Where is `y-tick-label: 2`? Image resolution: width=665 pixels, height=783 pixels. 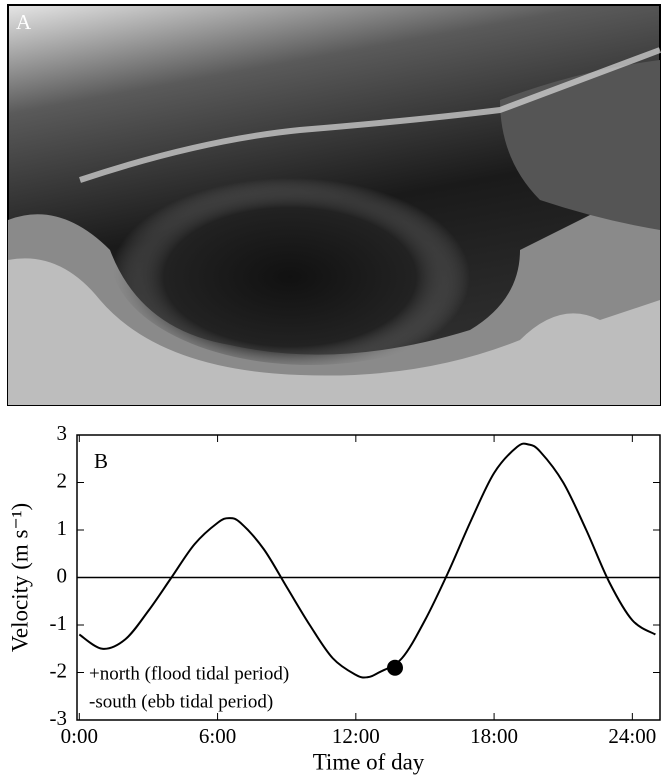
y-tick-label: 2 is located at coordinates (62, 480).